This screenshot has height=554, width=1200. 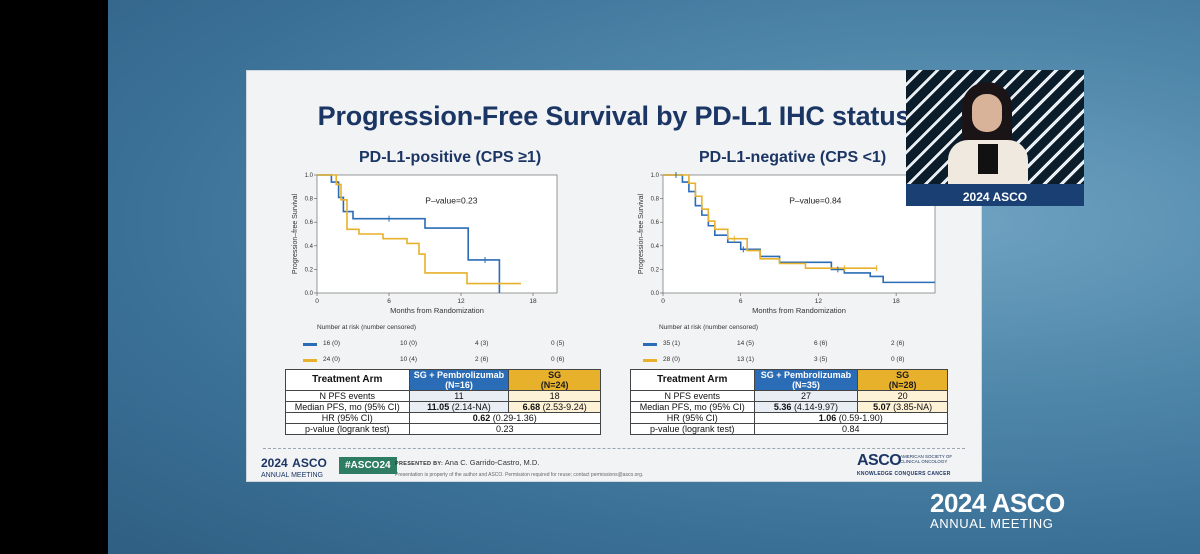 What do you see at coordinates (614, 448) in the screenshot?
I see `footer-divider` at bounding box center [614, 448].